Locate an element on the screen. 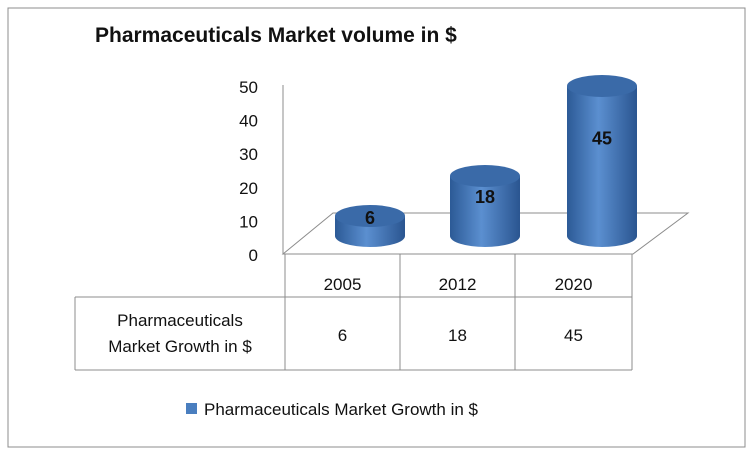 This screenshot has height=458, width=754. x-tick-label: 2012 is located at coordinates (458, 284).